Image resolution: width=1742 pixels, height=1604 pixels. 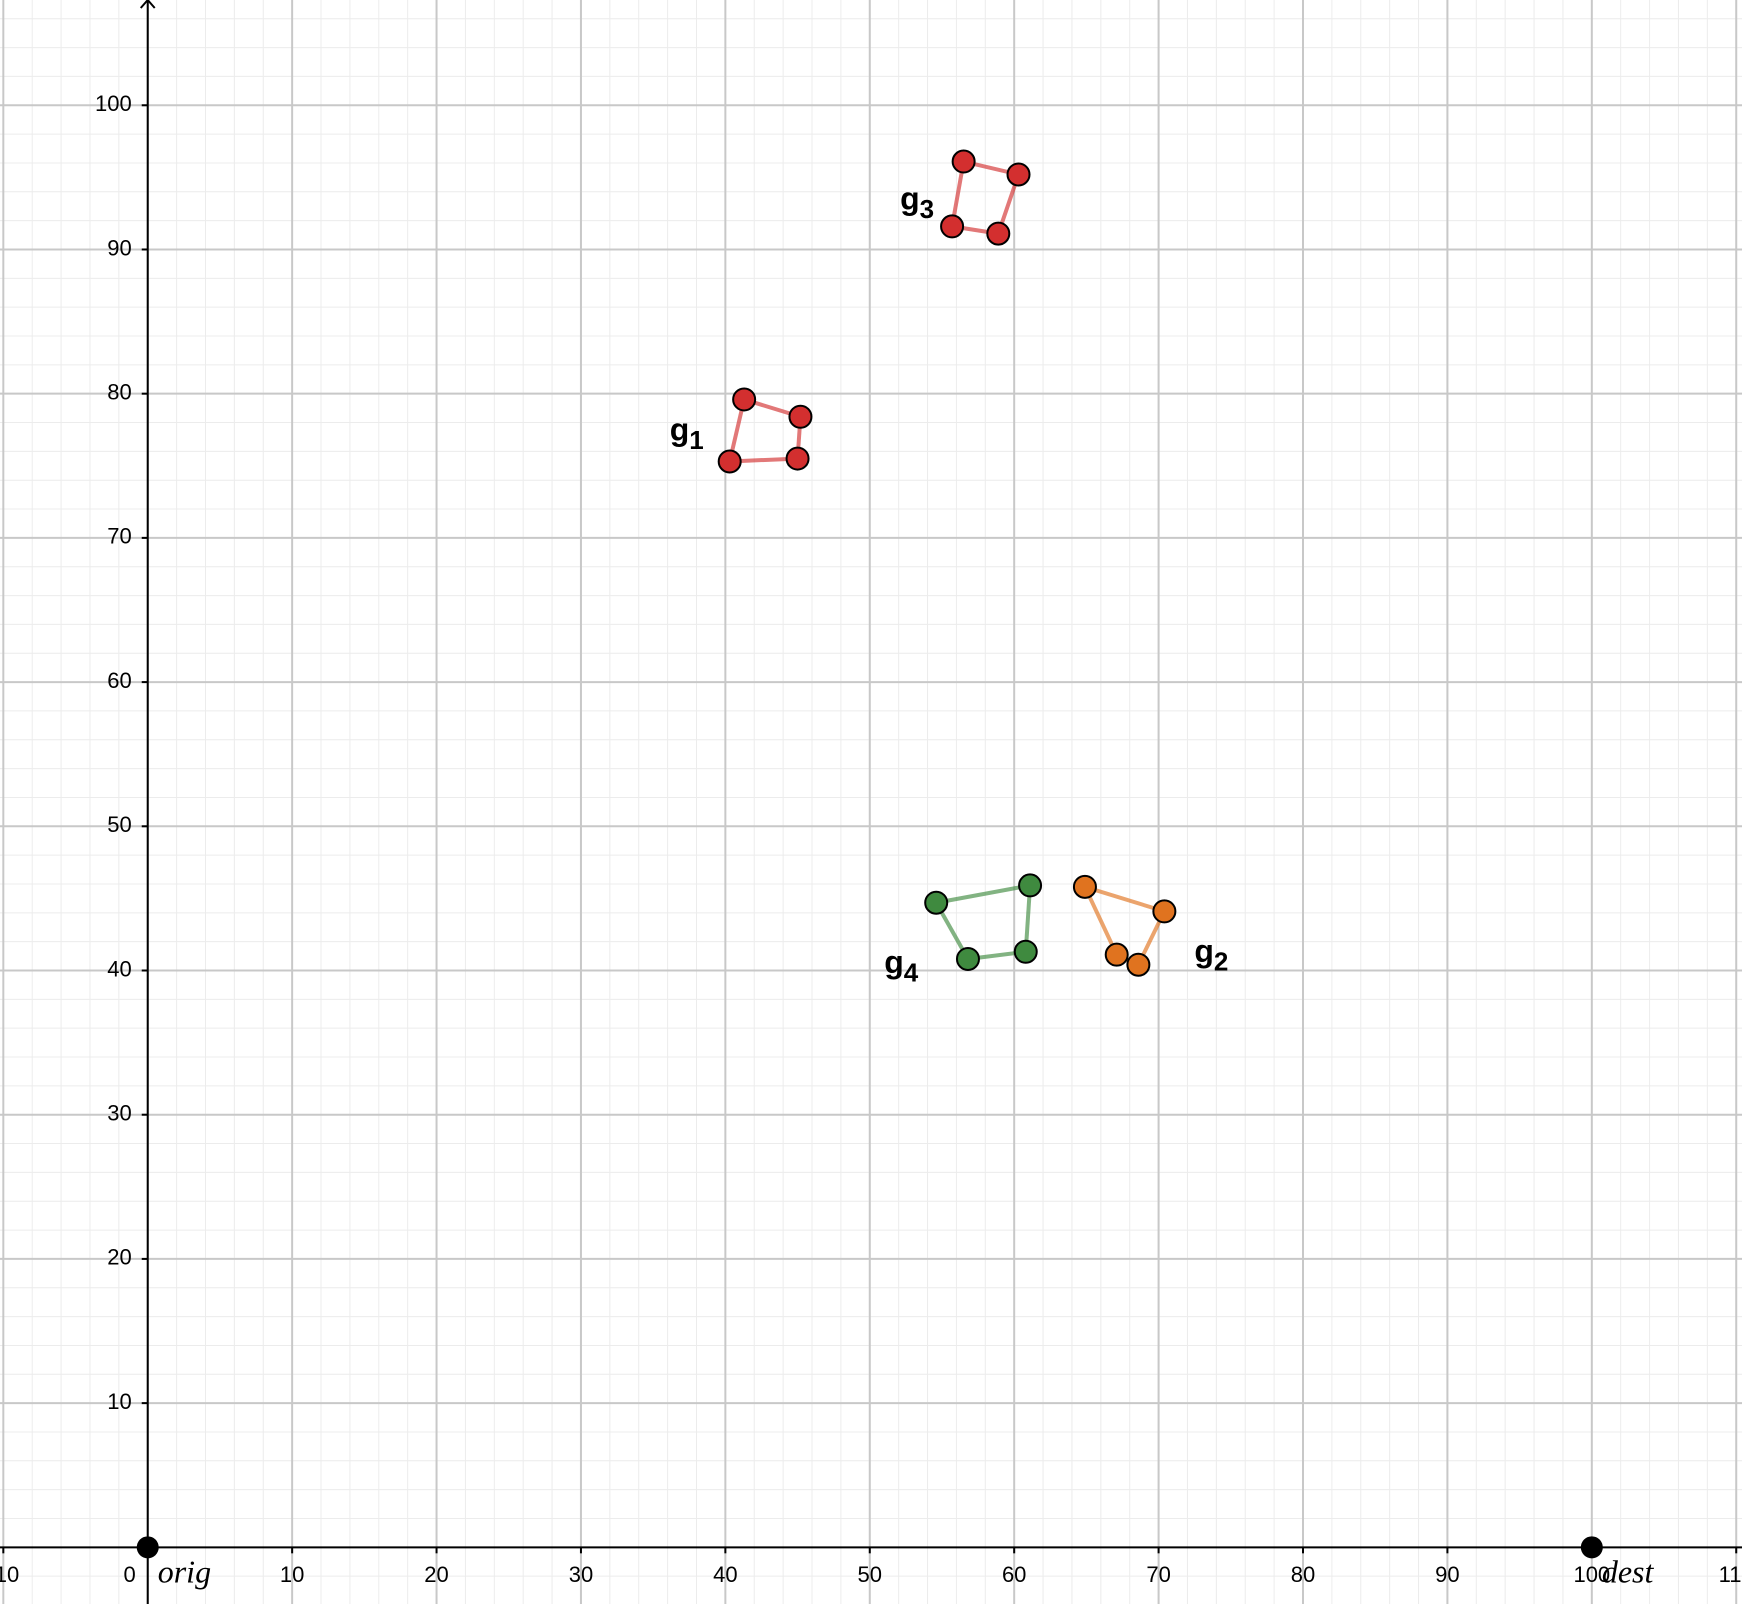 What do you see at coordinates (119, 1257) in the screenshot?
I see `y-tick-label: 20` at bounding box center [119, 1257].